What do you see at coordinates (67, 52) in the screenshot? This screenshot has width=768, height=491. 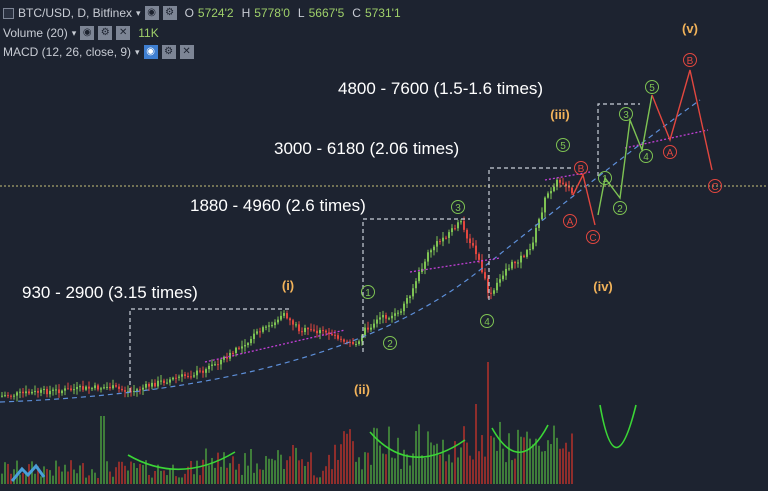 I see `macd-label: MACD (12, 26, close, 9)` at bounding box center [67, 52].